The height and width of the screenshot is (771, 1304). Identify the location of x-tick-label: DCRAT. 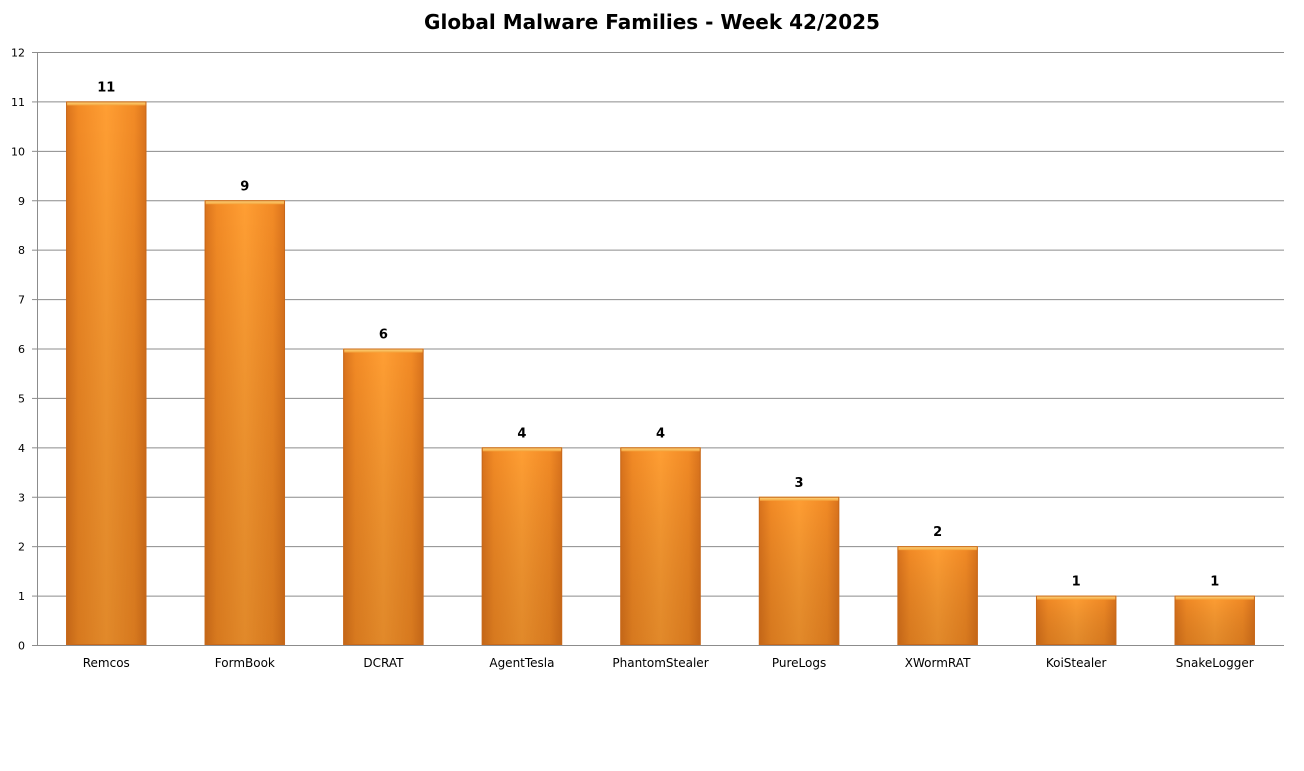
(383, 663).